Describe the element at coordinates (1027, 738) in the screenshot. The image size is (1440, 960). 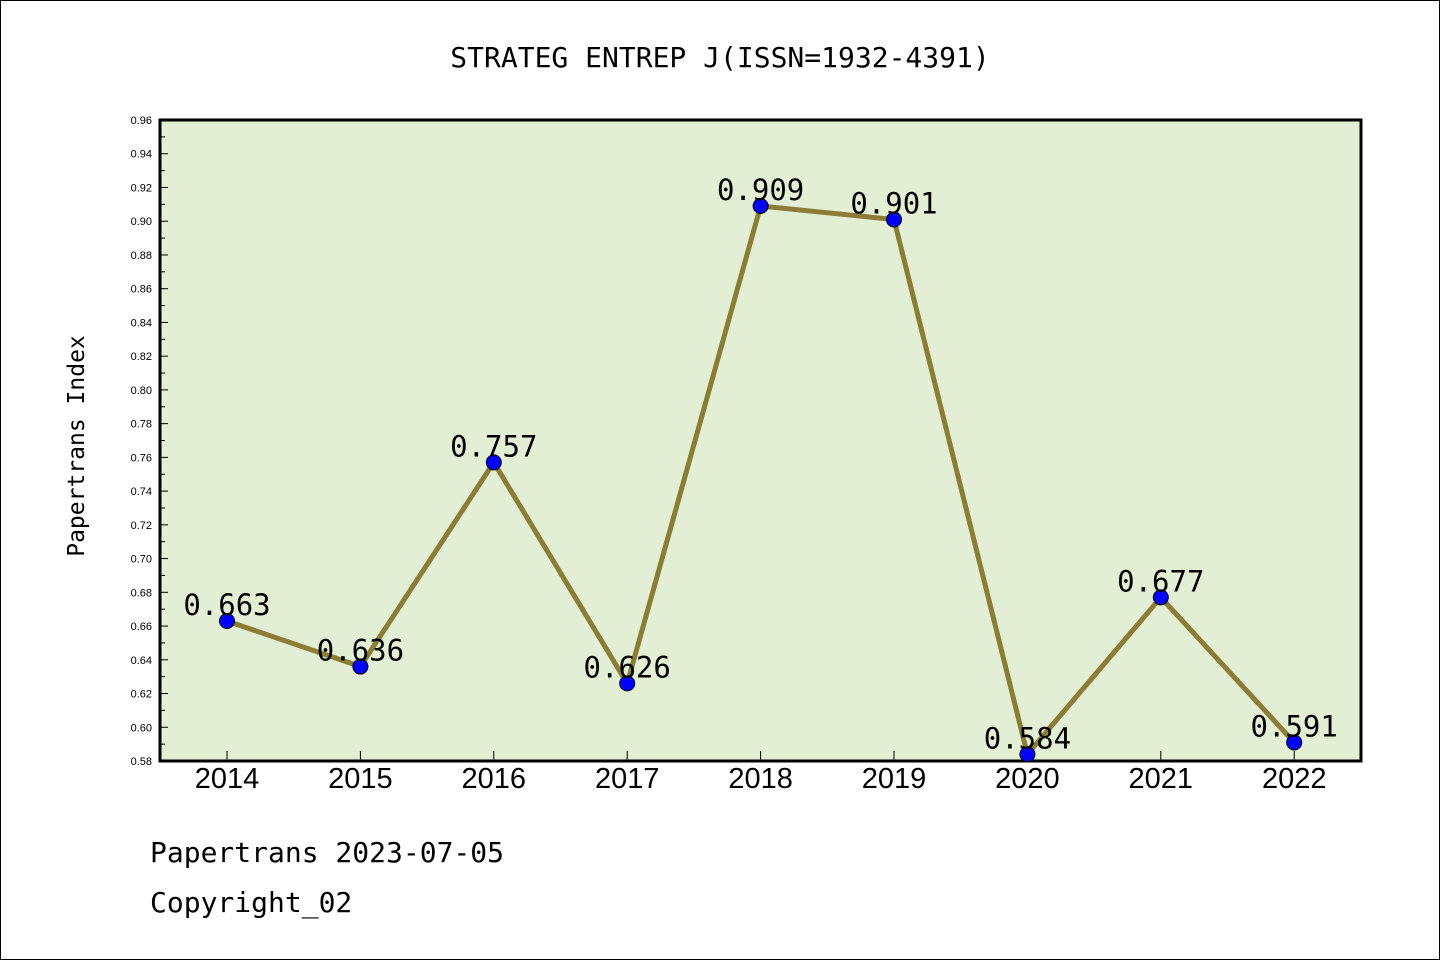
I see `data-label: 0.584` at that location.